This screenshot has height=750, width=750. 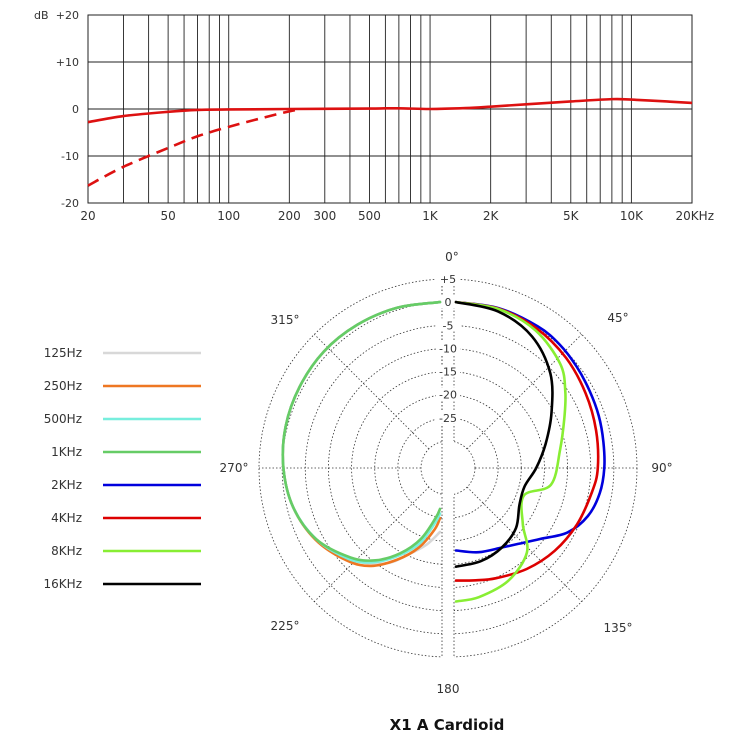 What do you see at coordinates (571, 216) in the screenshot?
I see `freq-x-tick-label: 5K` at bounding box center [571, 216].